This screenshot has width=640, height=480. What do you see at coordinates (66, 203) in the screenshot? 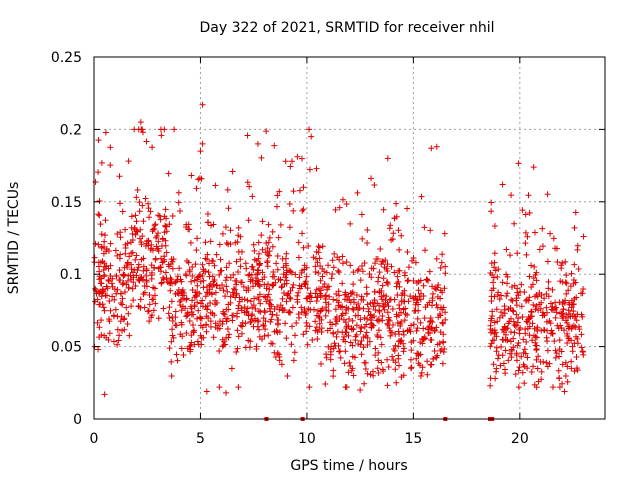
I see `y-tick-label: 0.15` at bounding box center [66, 203].